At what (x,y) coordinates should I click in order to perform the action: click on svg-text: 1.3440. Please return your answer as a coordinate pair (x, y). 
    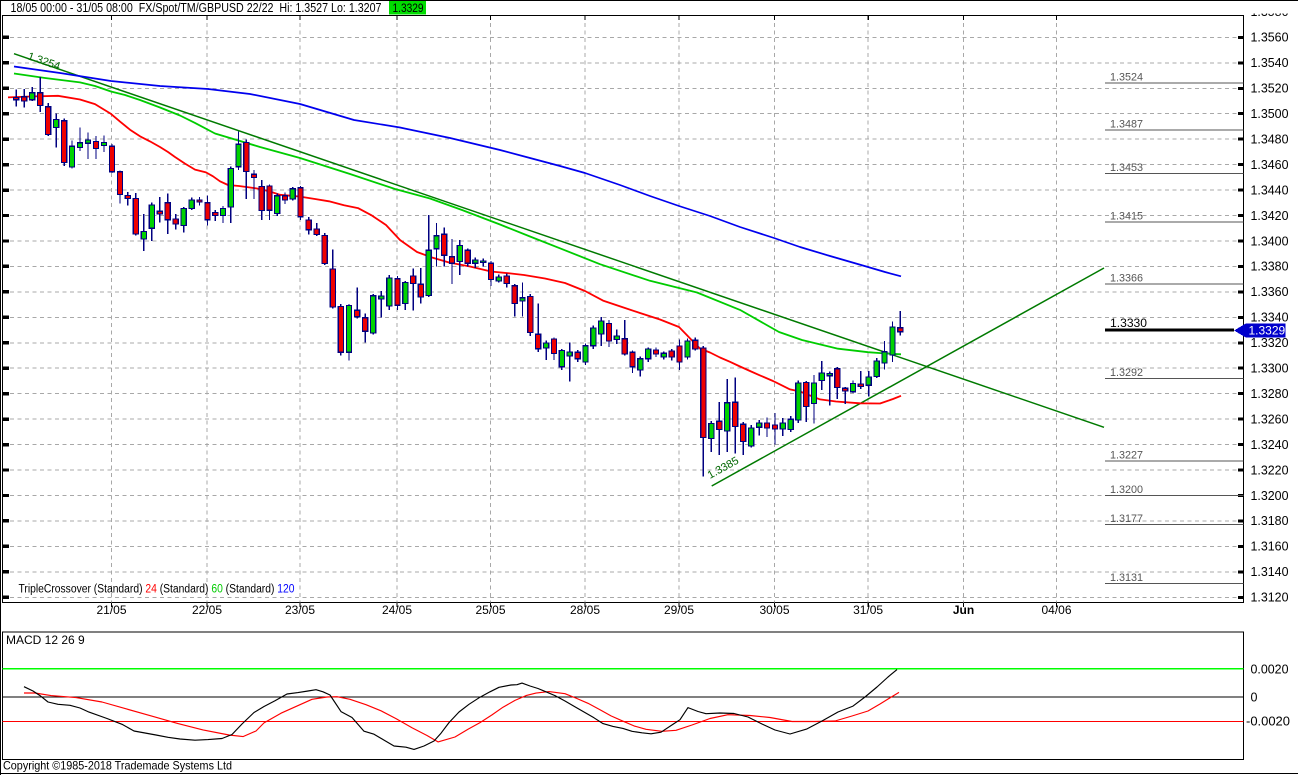
    Looking at the image, I should click on (1270, 190).